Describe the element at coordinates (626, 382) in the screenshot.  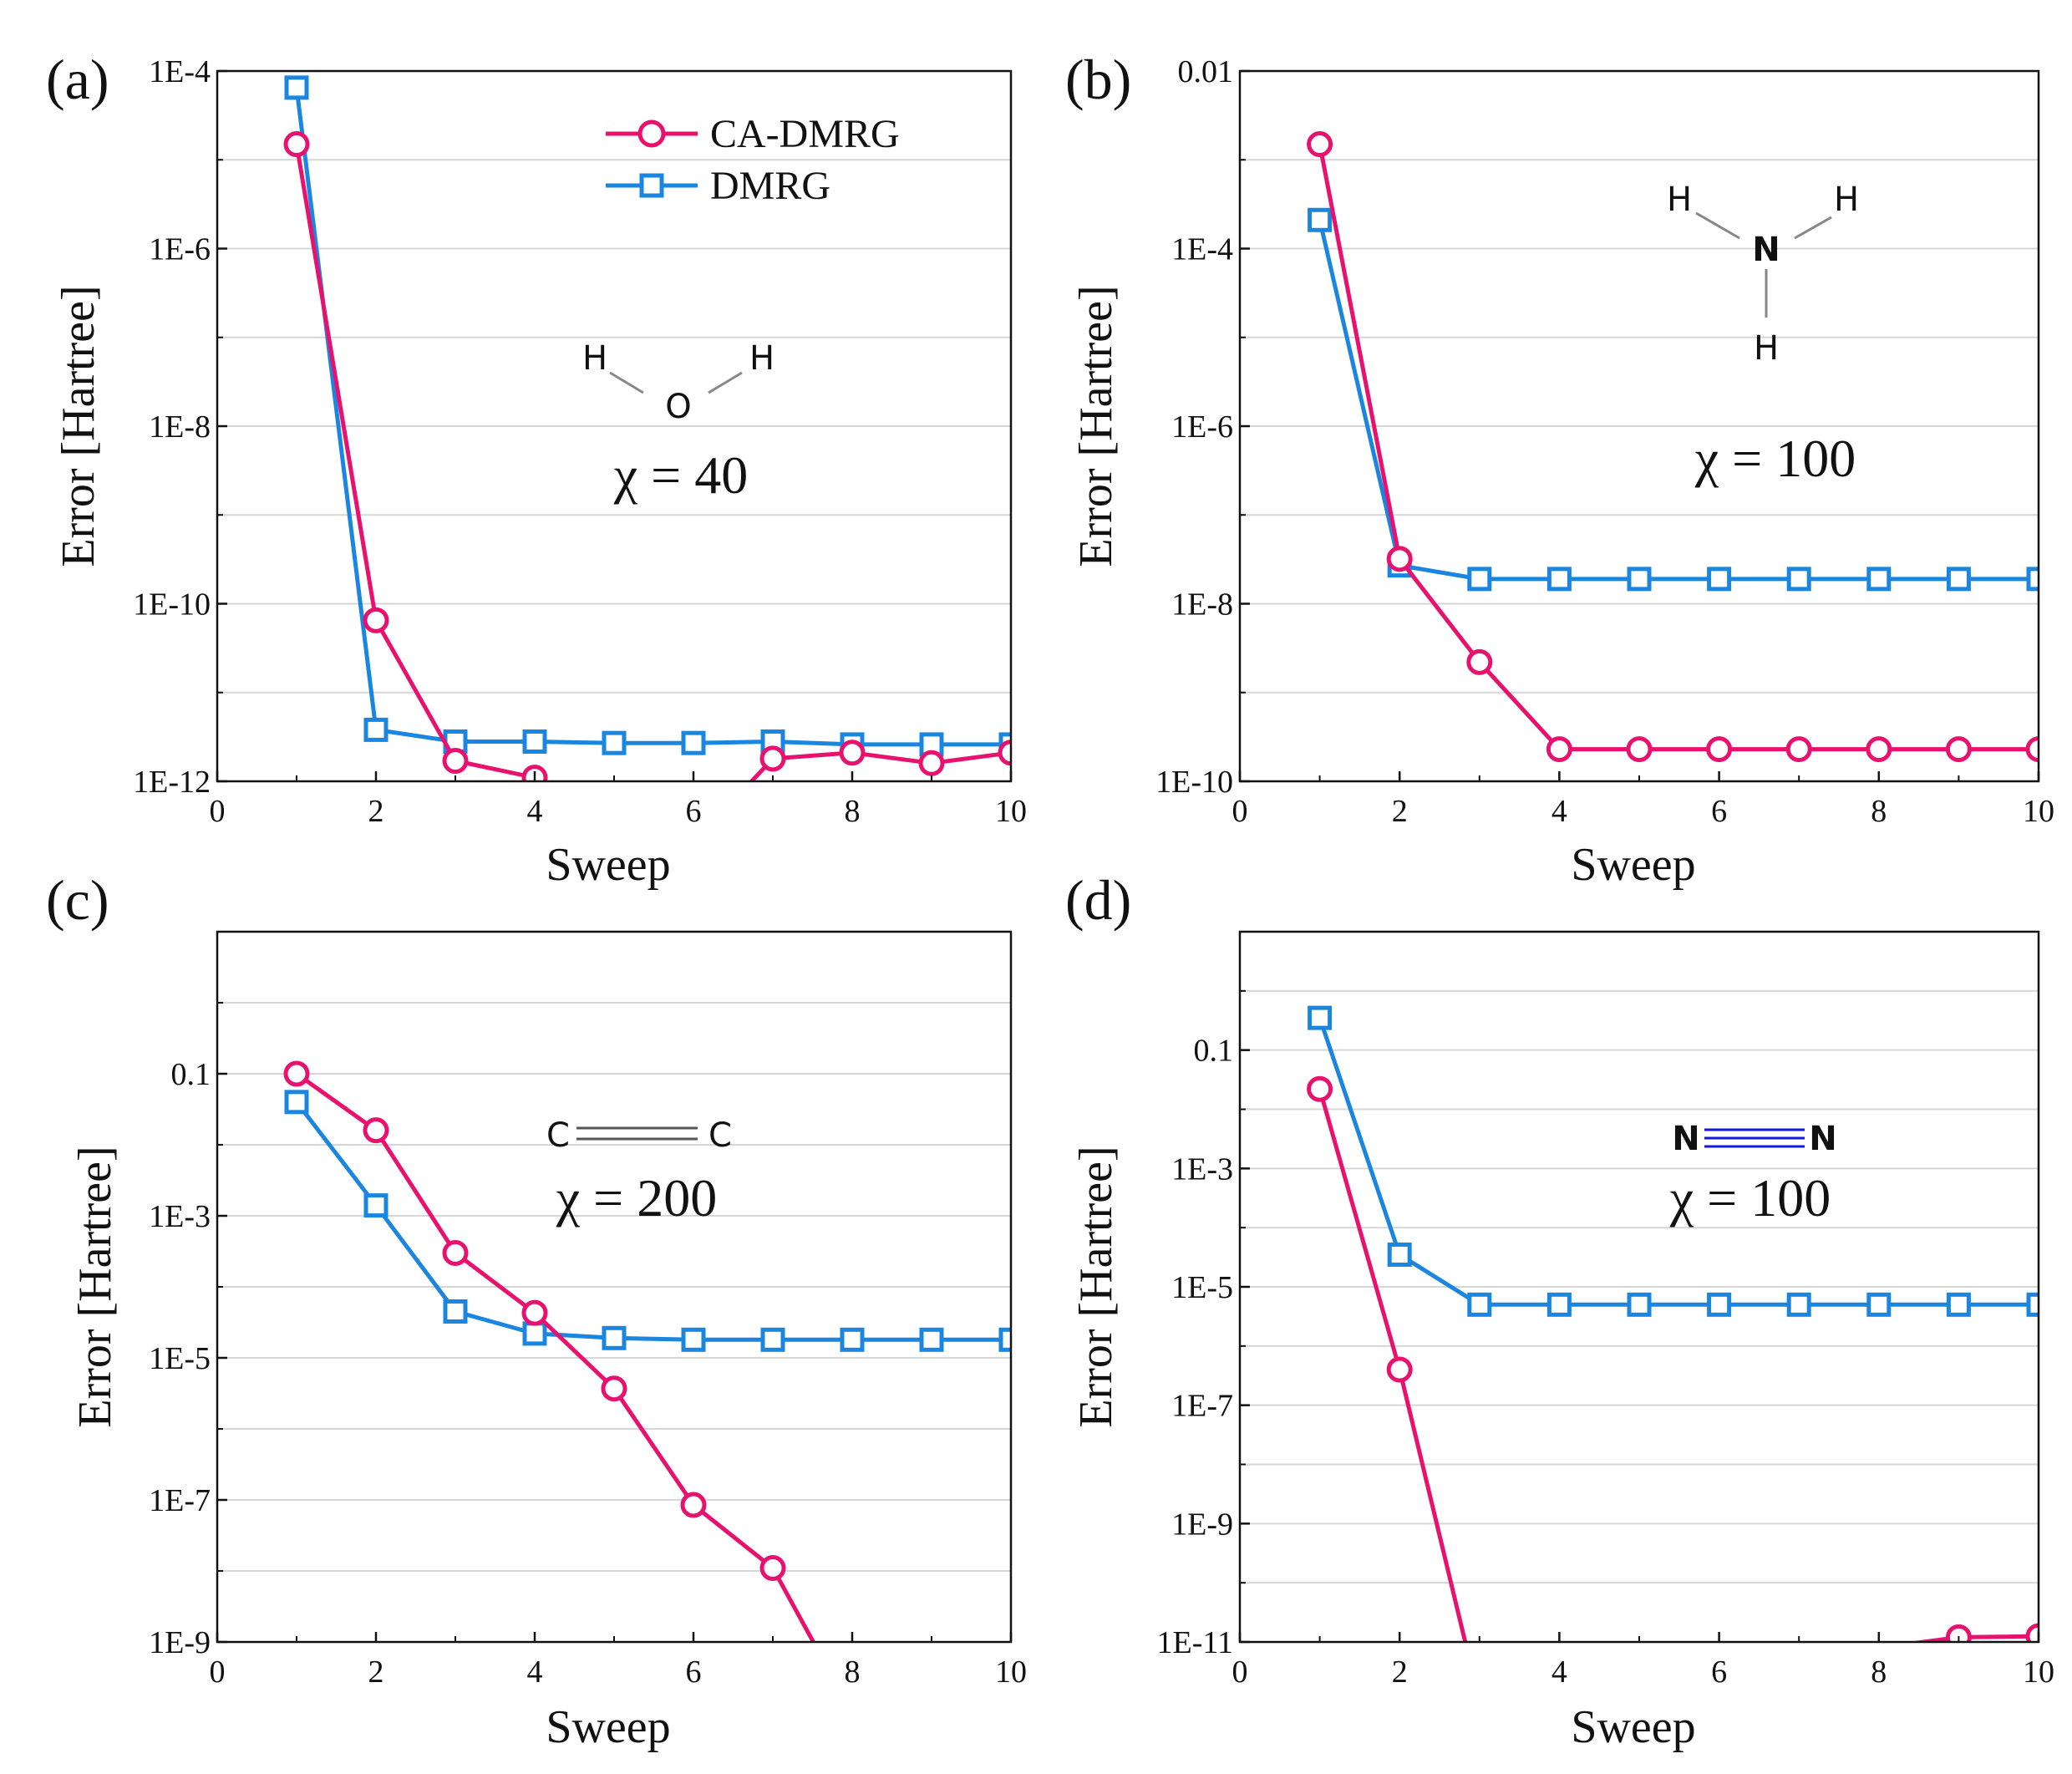
I see `bond-oh-left` at that location.